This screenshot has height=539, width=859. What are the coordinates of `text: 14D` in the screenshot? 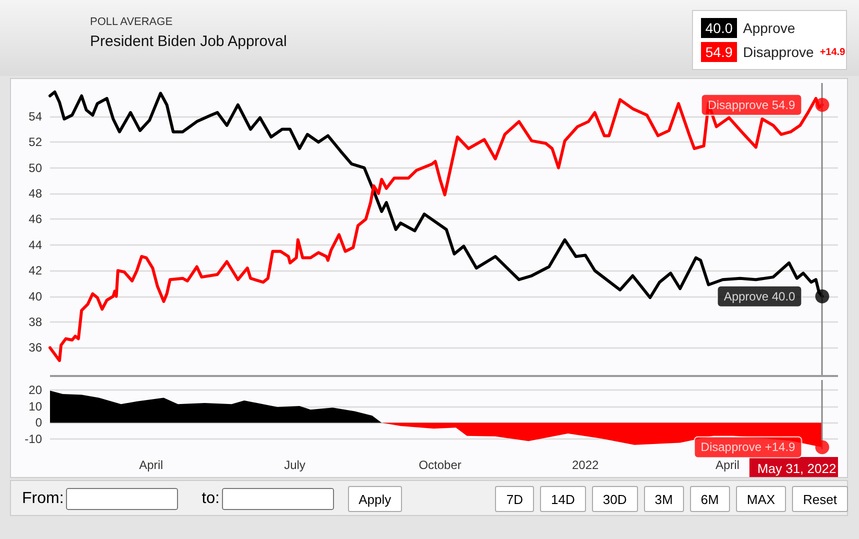 It's located at (563, 499).